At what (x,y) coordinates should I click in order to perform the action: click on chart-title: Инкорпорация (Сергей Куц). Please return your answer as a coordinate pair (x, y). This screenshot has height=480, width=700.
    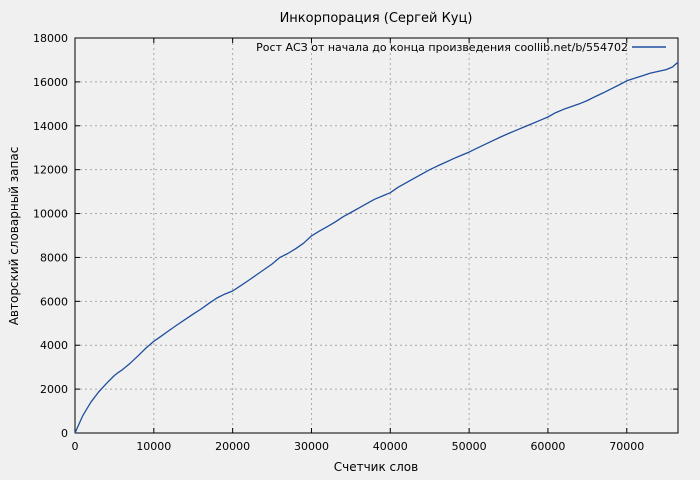
    Looking at the image, I should click on (376, 18).